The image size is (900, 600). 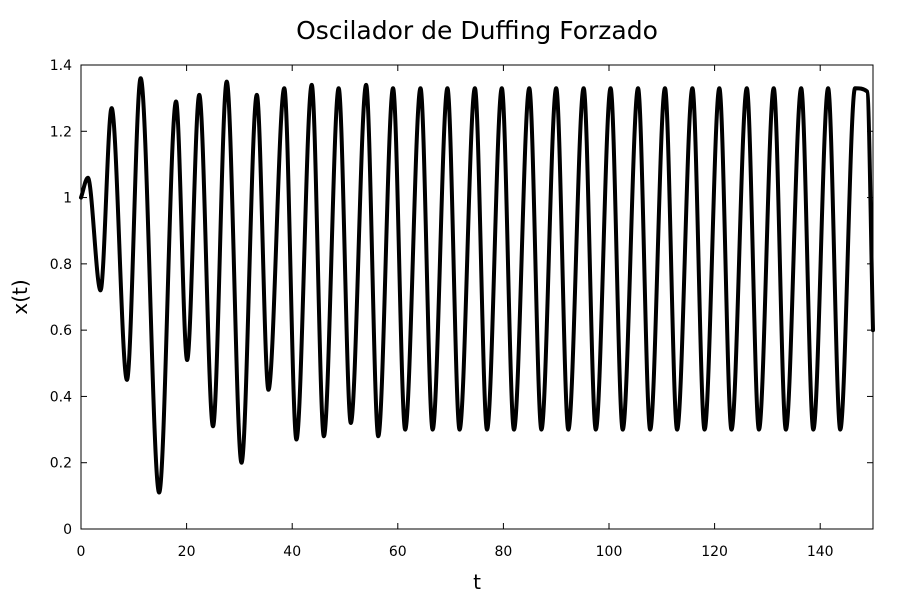 I want to click on x-tick-label-2: 40, so click(x=292, y=552).